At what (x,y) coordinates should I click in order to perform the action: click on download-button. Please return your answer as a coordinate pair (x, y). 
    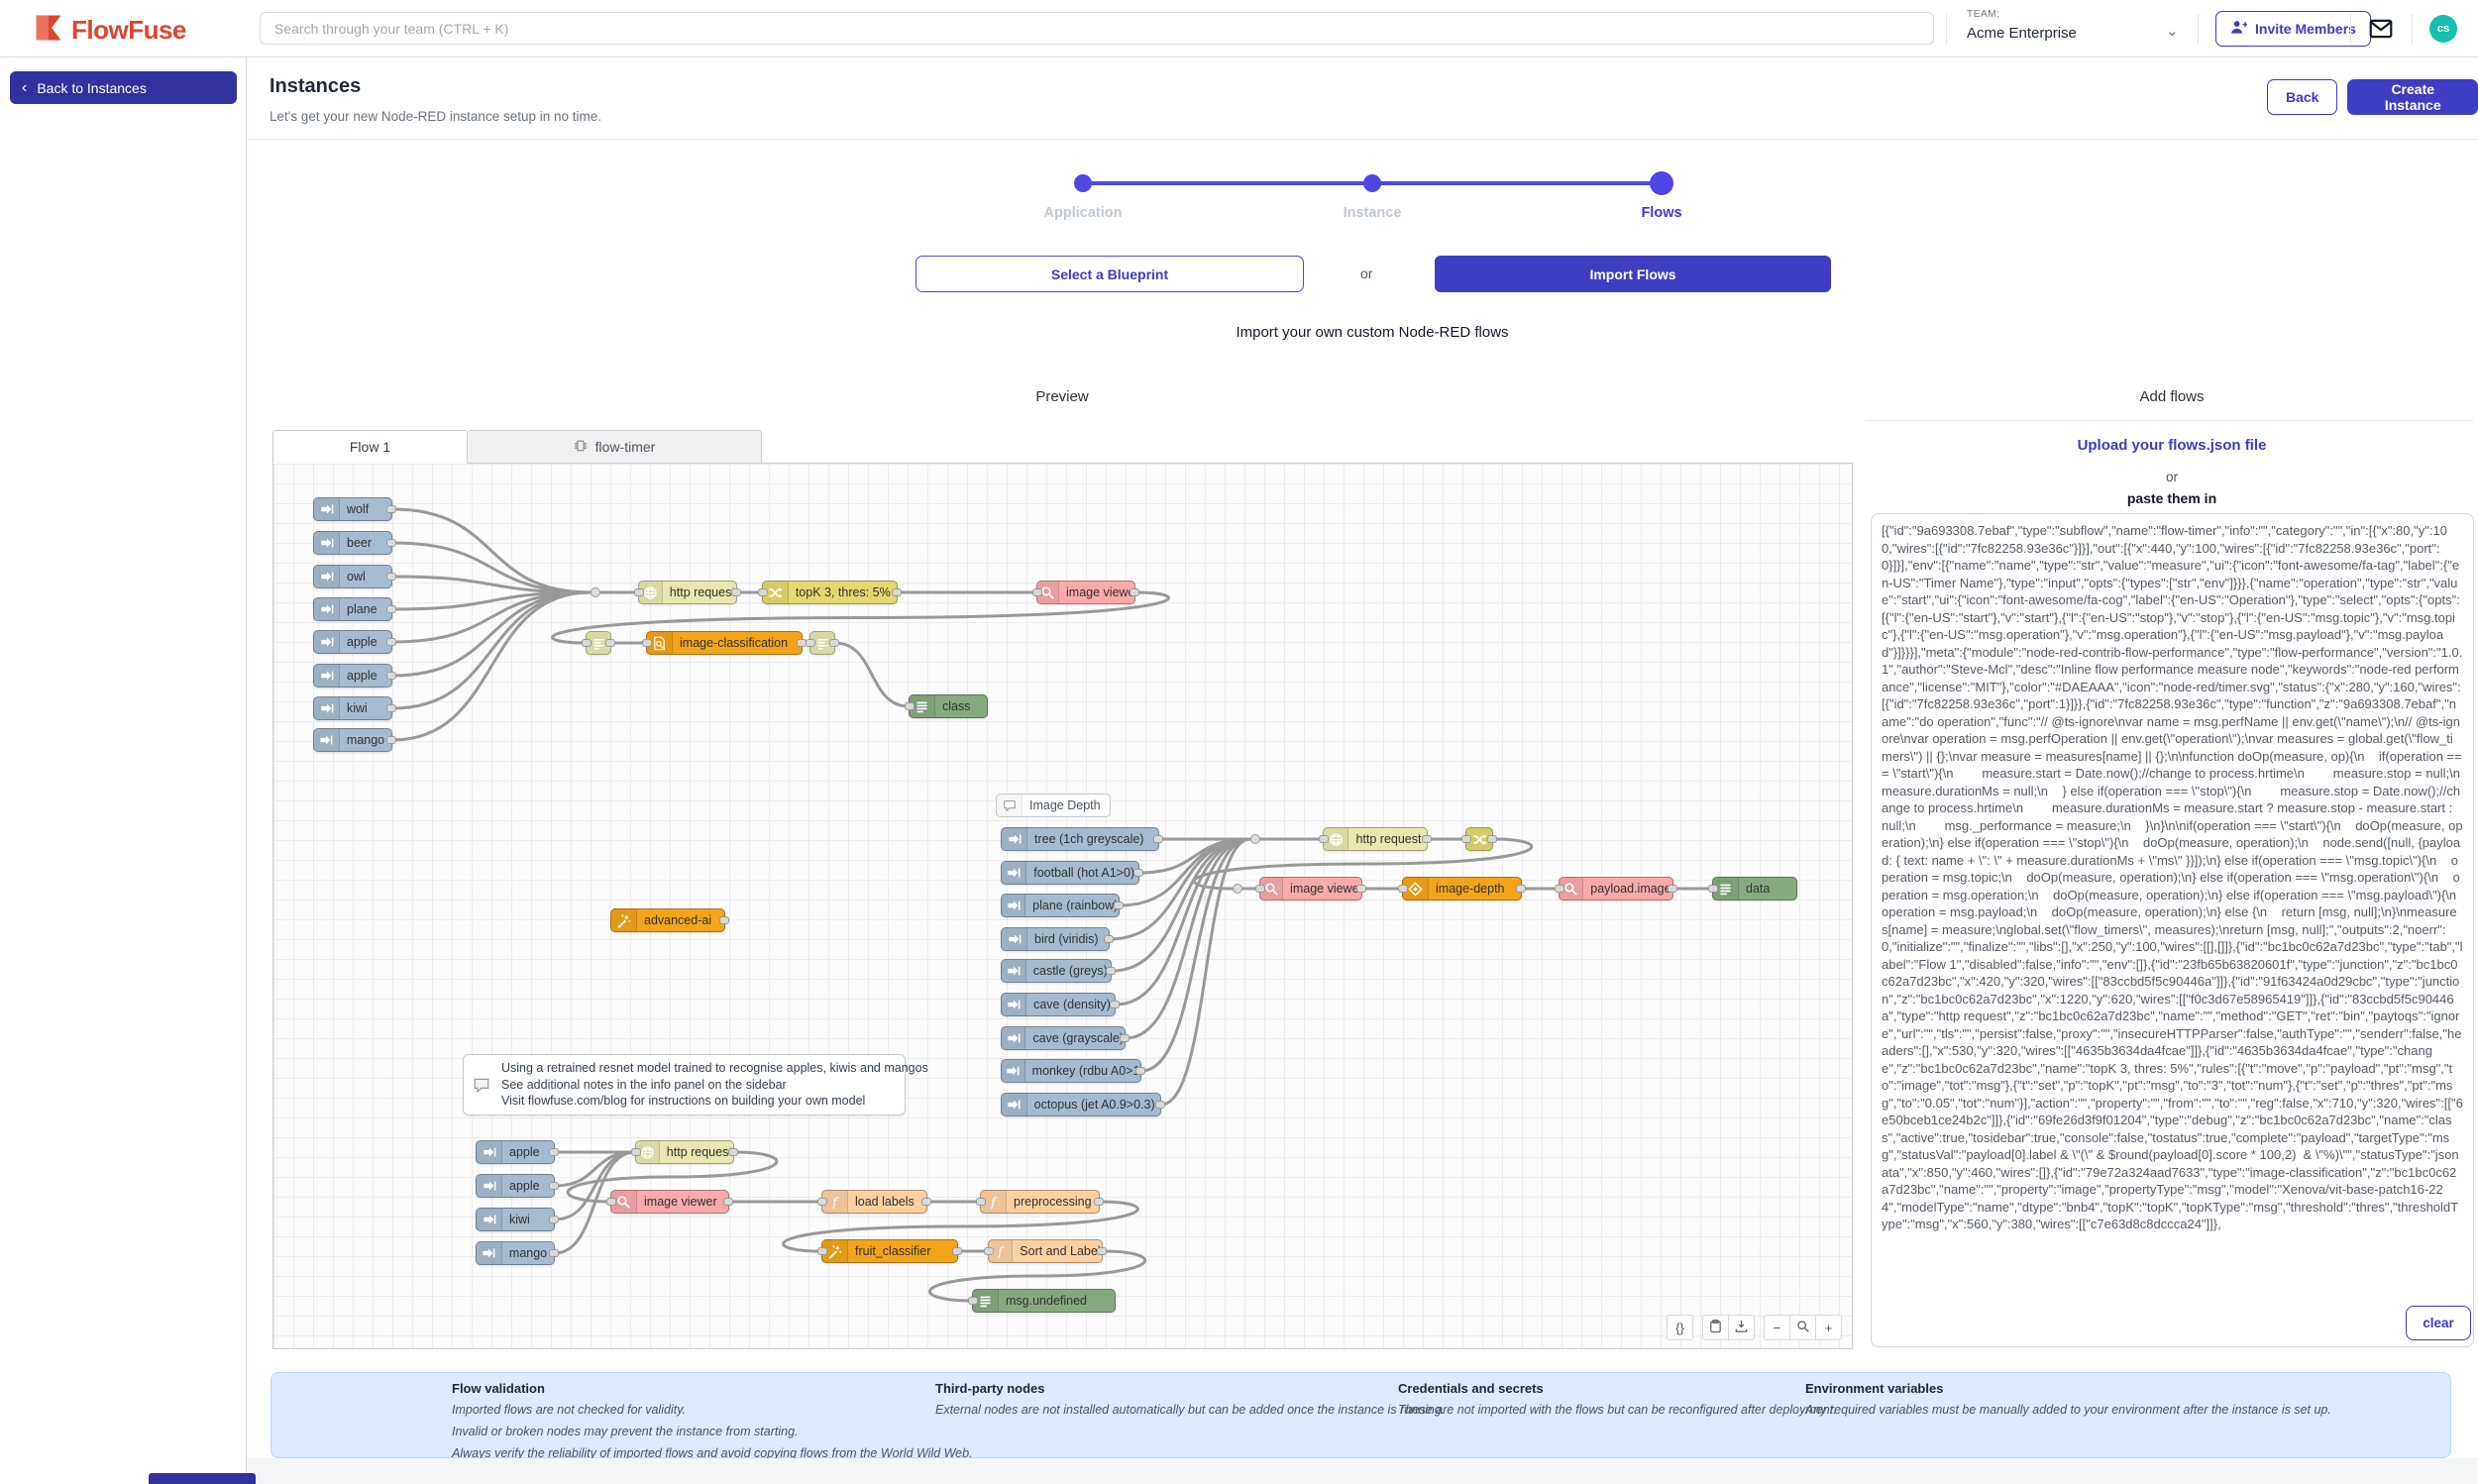
    Looking at the image, I should click on (1741, 1328).